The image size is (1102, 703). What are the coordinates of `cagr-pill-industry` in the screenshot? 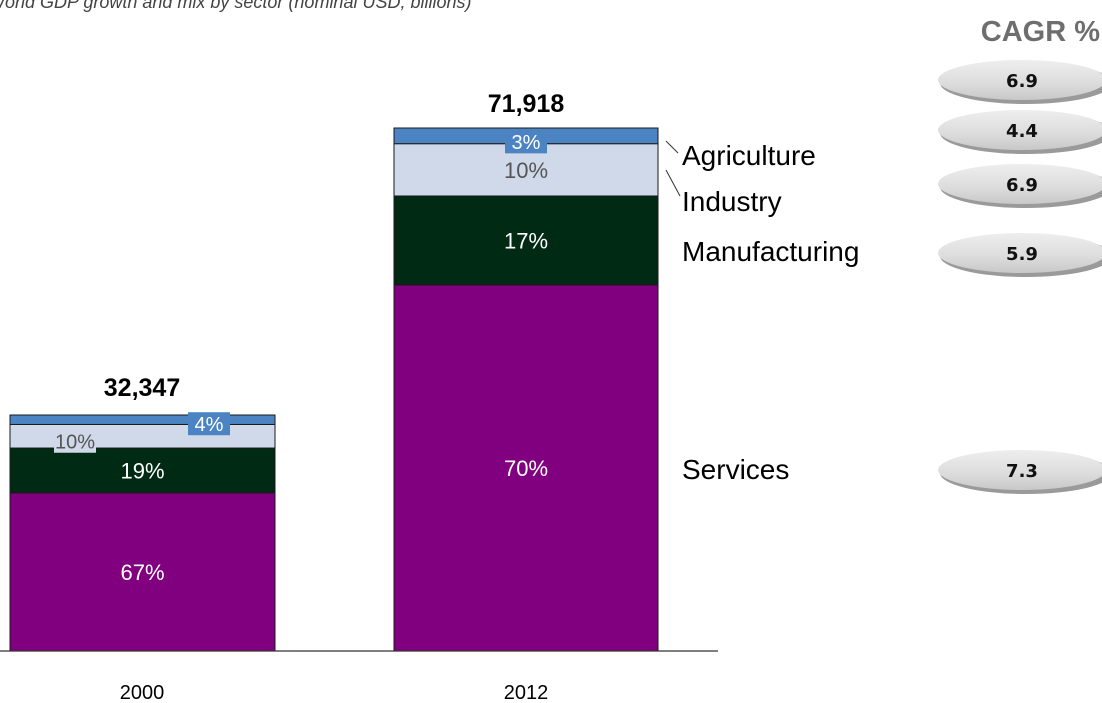 It's located at (1020, 130).